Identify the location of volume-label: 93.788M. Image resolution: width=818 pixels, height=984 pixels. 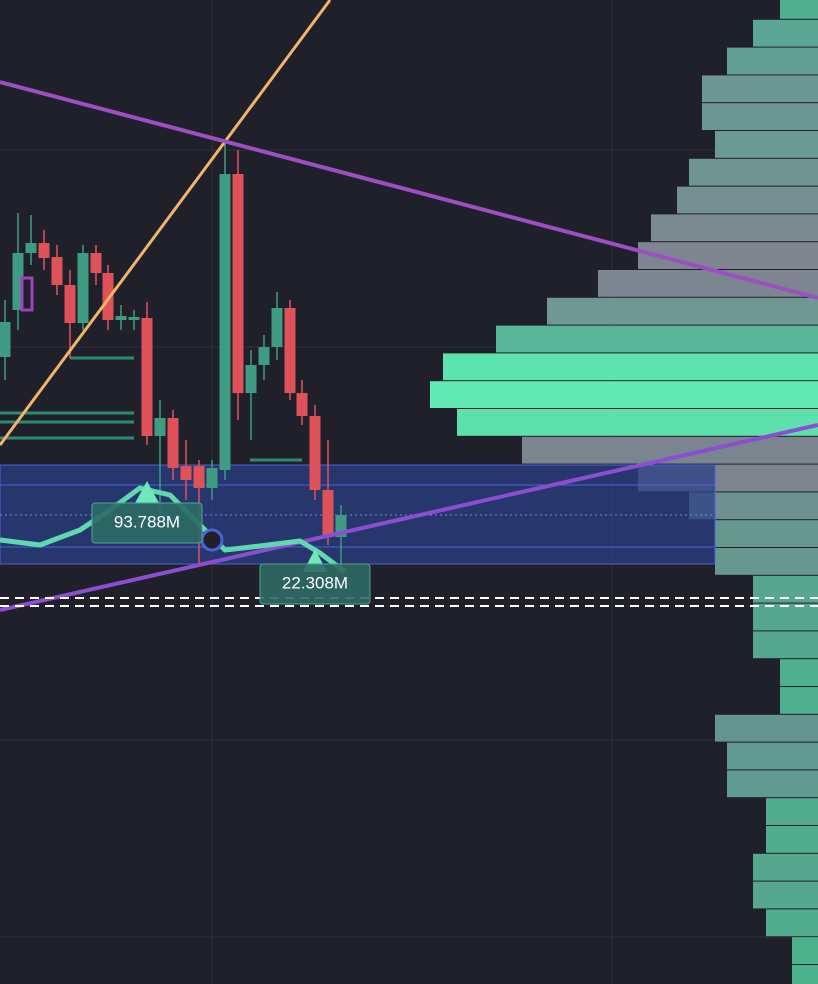
(147, 521).